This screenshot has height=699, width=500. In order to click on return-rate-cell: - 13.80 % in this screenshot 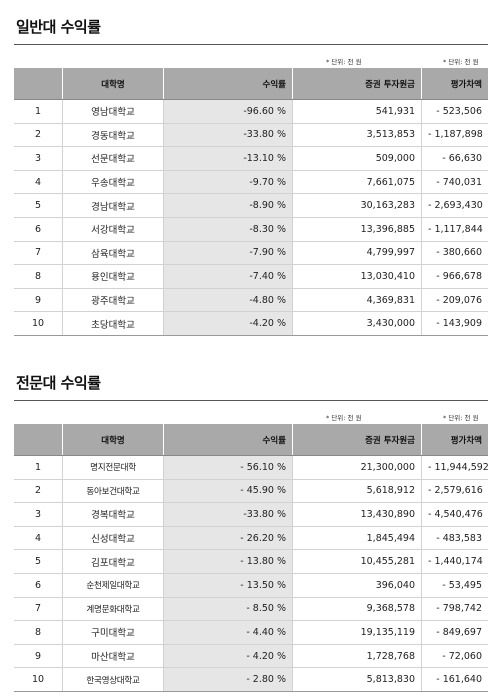, I will do `click(228, 561)`.